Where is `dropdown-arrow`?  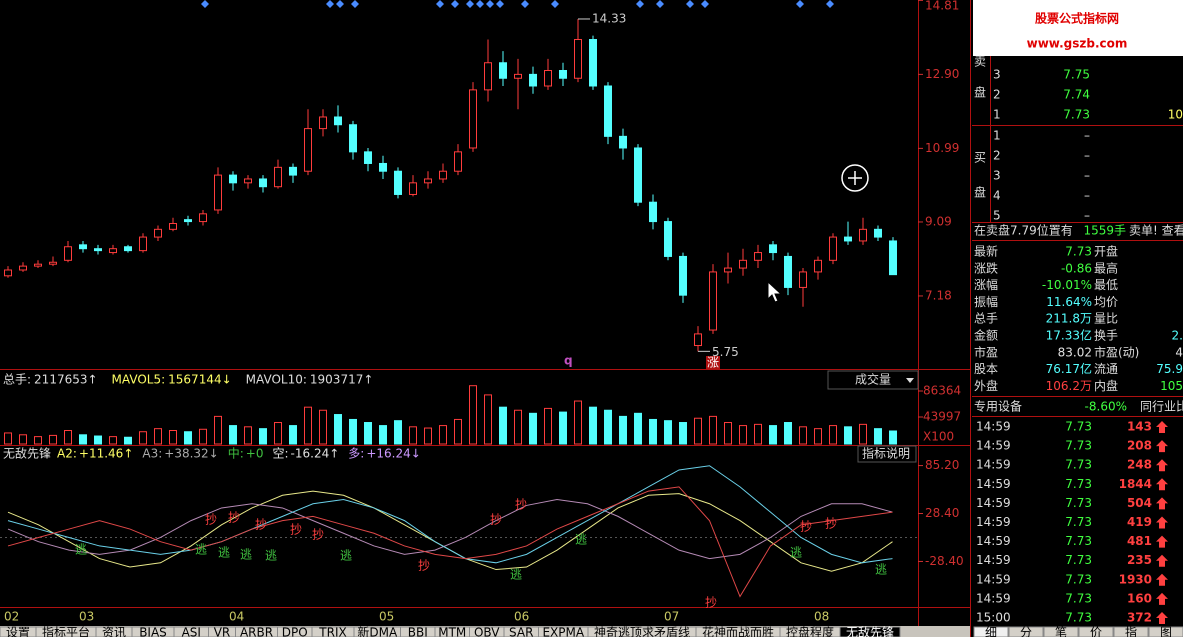
dropdown-arrow is located at coordinates (910, 380).